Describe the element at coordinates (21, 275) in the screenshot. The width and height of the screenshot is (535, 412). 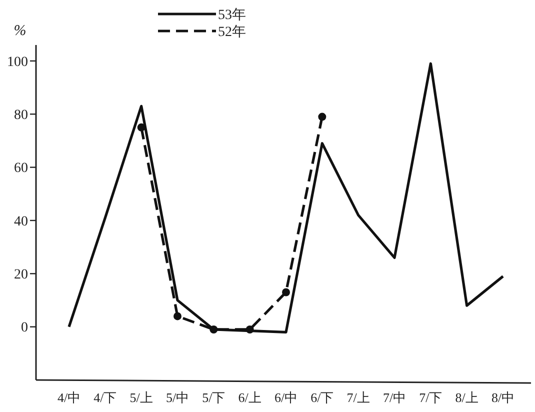
I see `y-tick-label: 20` at that location.